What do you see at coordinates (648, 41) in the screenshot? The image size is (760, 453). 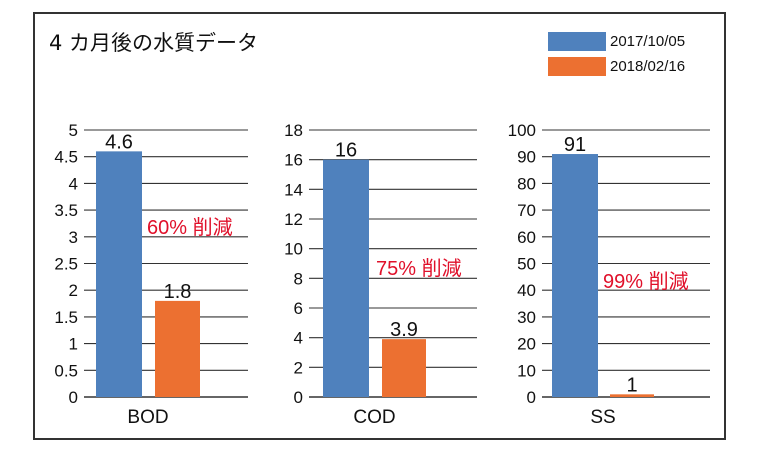 I see `legend-label: 2017/10/05` at bounding box center [648, 41].